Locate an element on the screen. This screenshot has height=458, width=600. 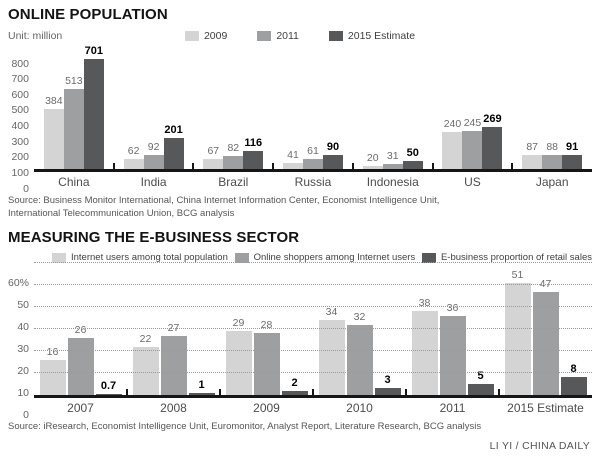
bar-value-label: 38 is located at coordinates (424, 303).